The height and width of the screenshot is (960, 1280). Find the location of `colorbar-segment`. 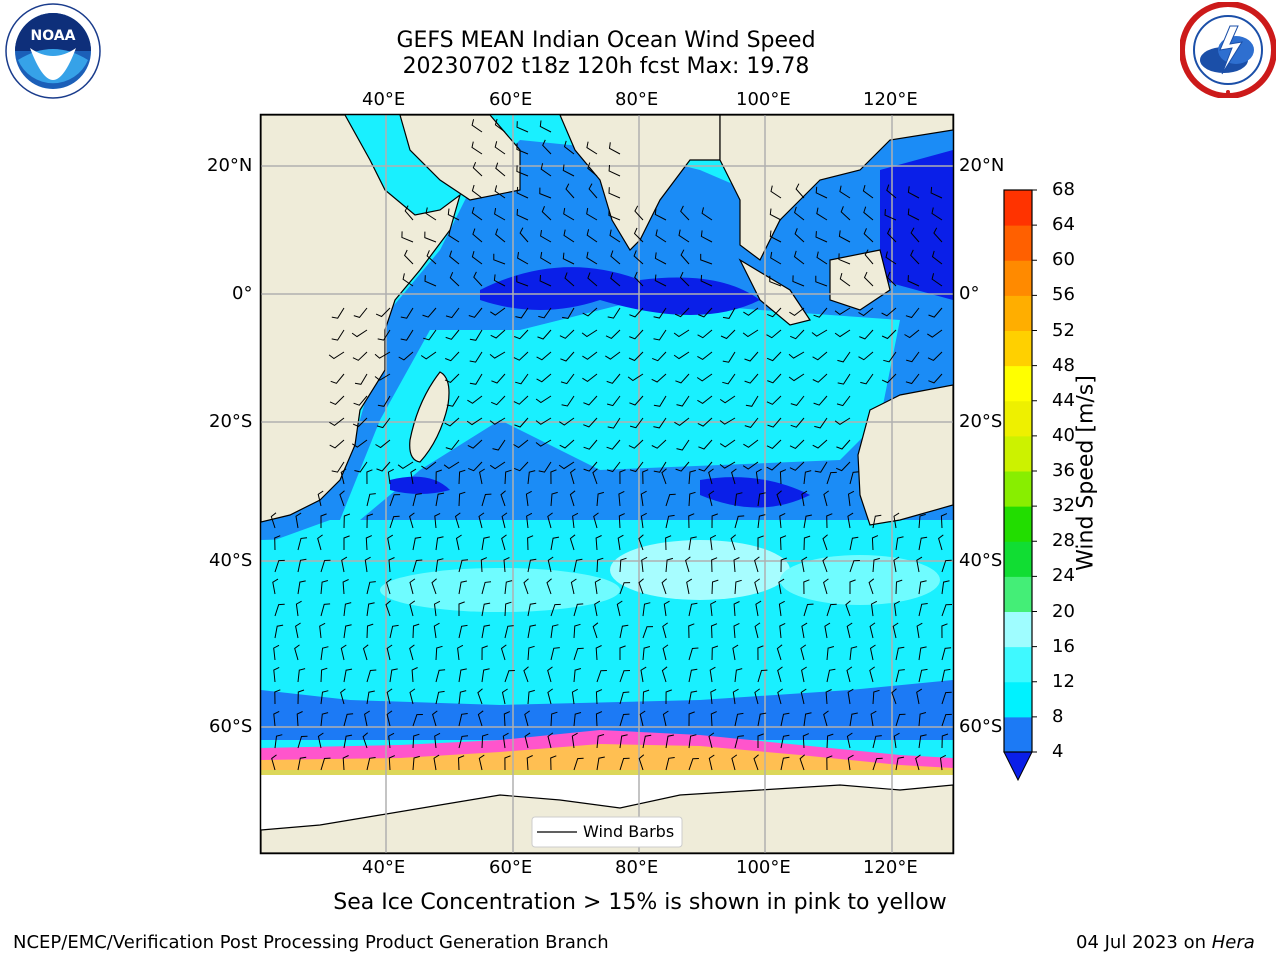

colorbar-segment is located at coordinates (1018, 699).